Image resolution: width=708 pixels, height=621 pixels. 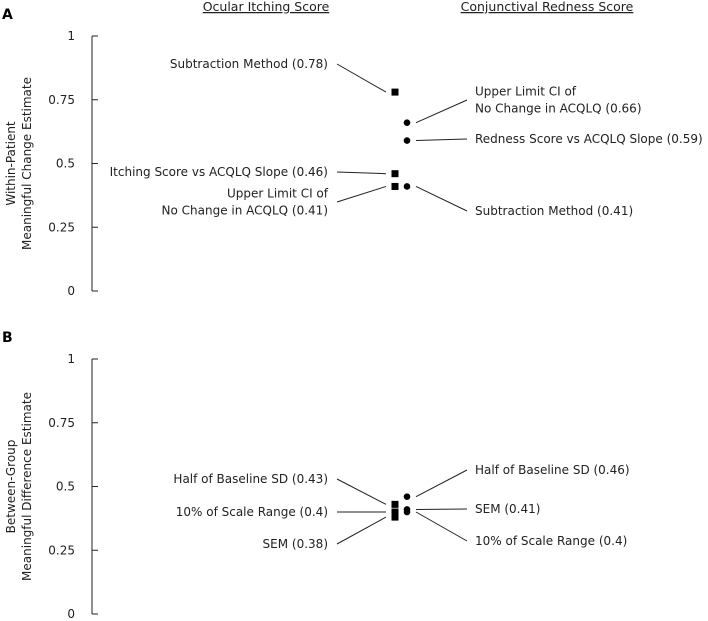 What do you see at coordinates (295, 544) in the screenshot?
I see `point-label: SEM (0.38)` at bounding box center [295, 544].